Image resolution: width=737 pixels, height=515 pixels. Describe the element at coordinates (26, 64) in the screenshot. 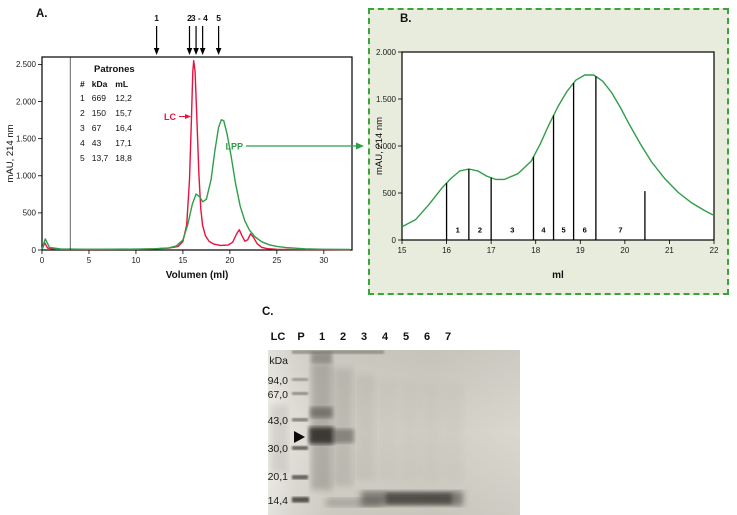

I see `y-tick-label: 2.500` at that location.